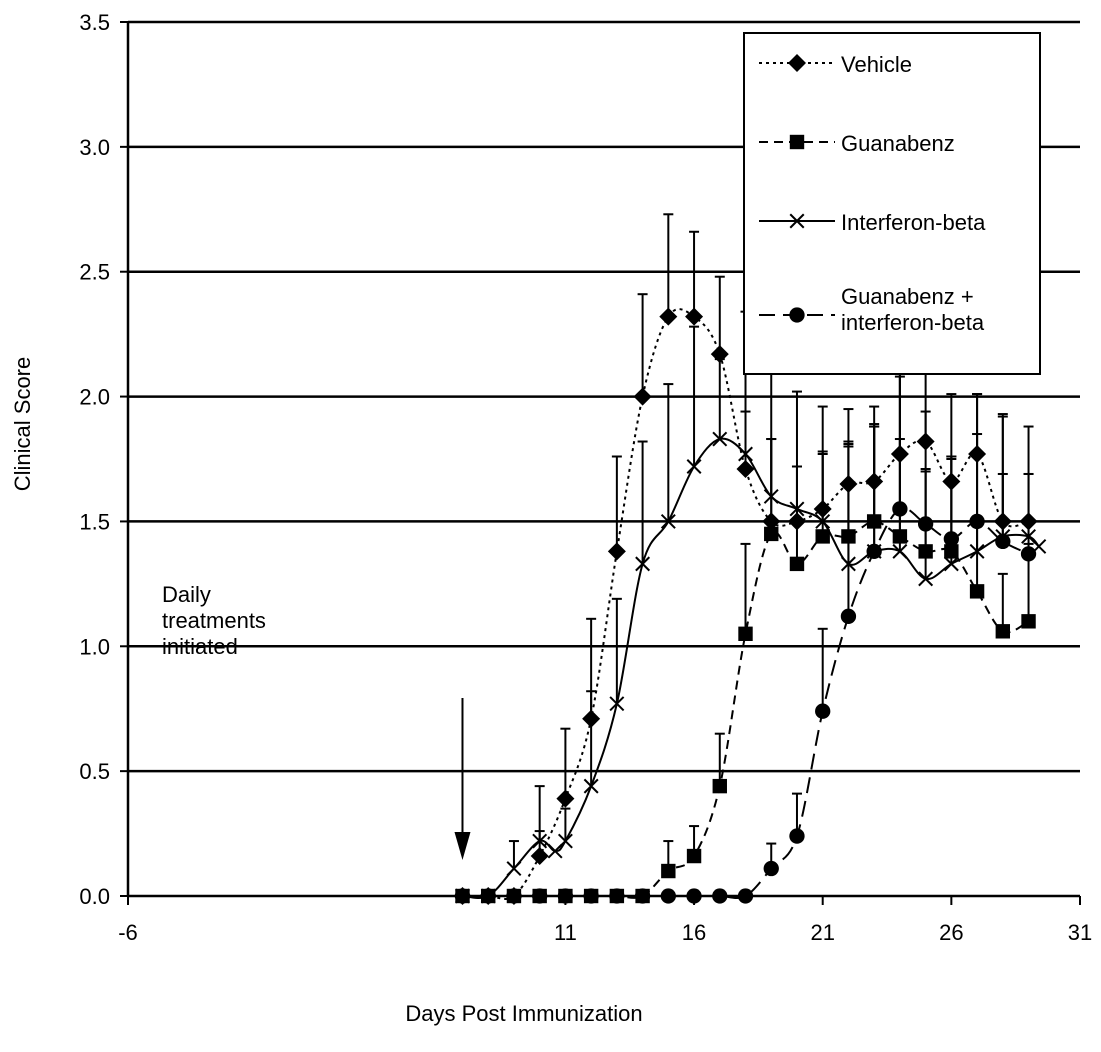 This screenshot has width=1101, height=1052. I want to click on y-tick-label: 0.0, so click(94, 896).